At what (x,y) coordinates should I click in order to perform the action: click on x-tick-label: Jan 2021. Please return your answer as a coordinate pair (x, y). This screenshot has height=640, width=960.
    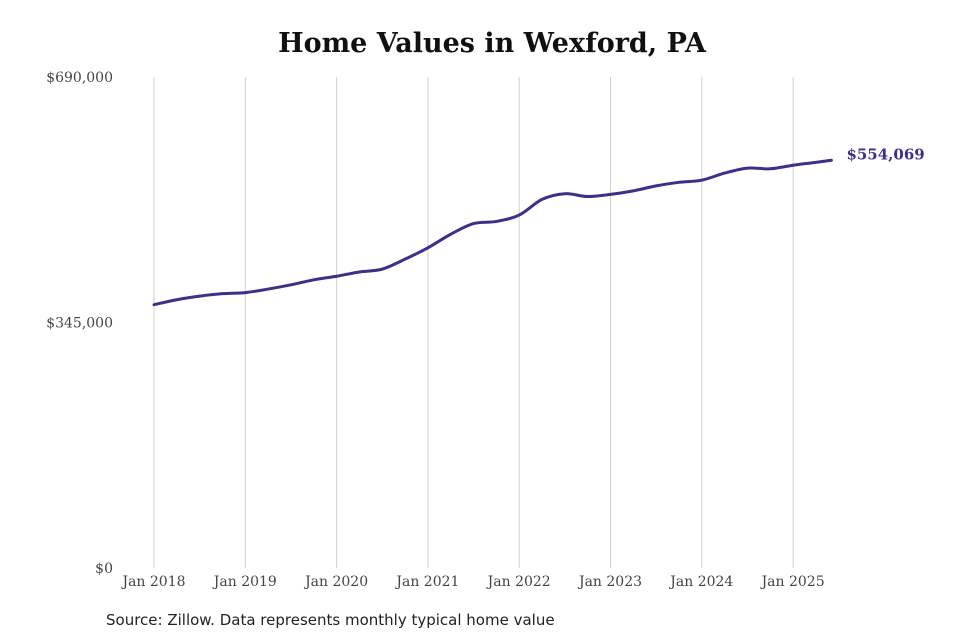
    Looking at the image, I should click on (426, 582).